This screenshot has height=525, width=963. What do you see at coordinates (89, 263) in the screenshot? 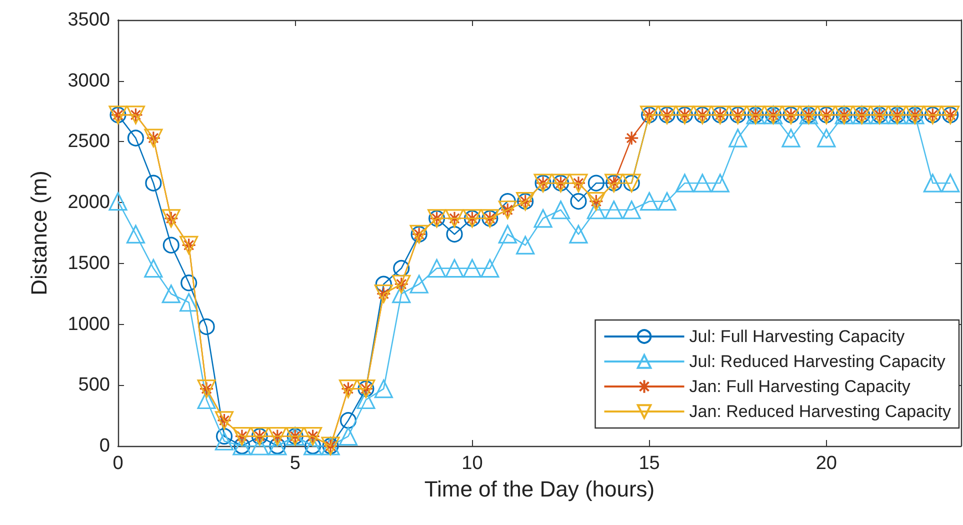
I see `y-tick-label: 1500` at bounding box center [89, 263].